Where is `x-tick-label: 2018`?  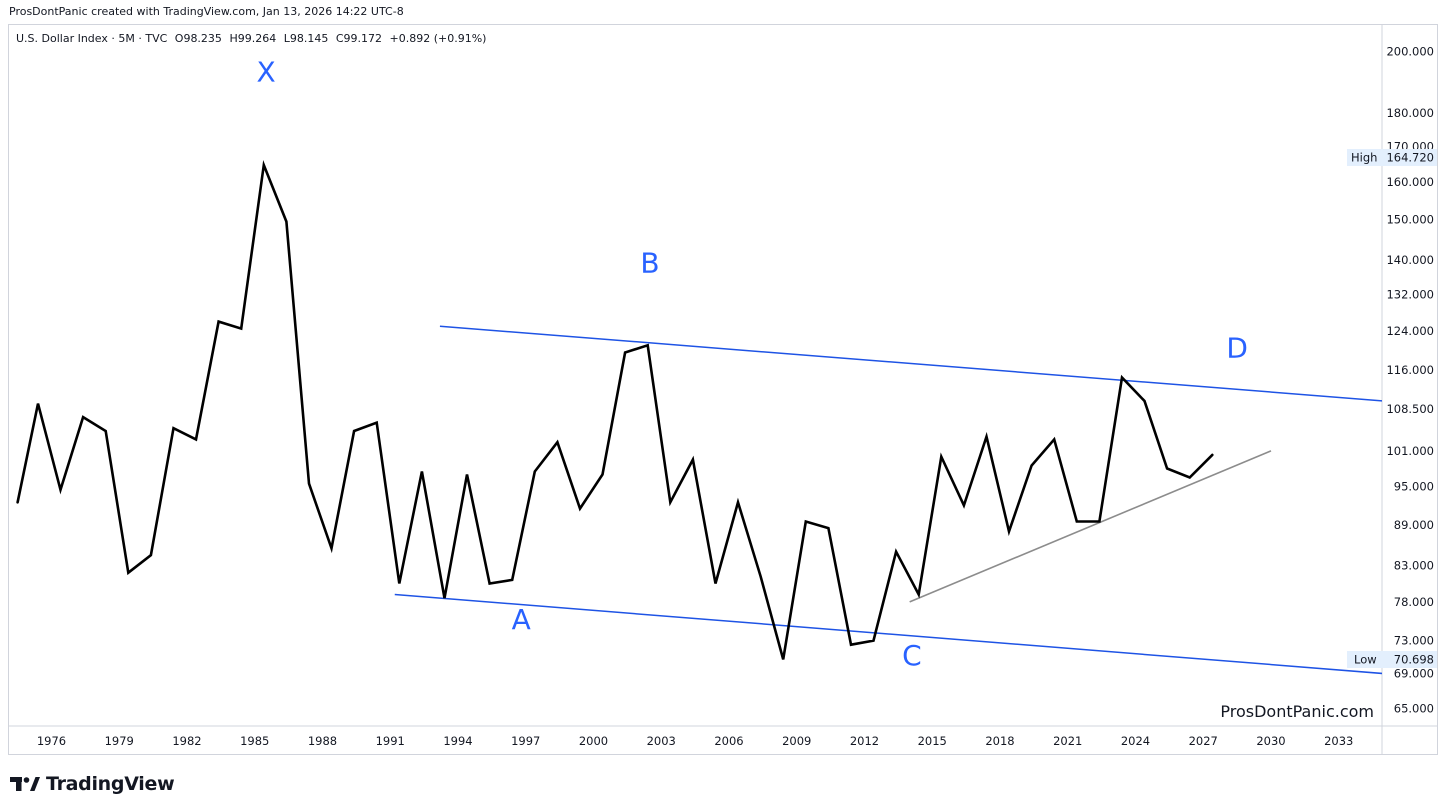
x-tick-label: 2018 is located at coordinates (999, 741).